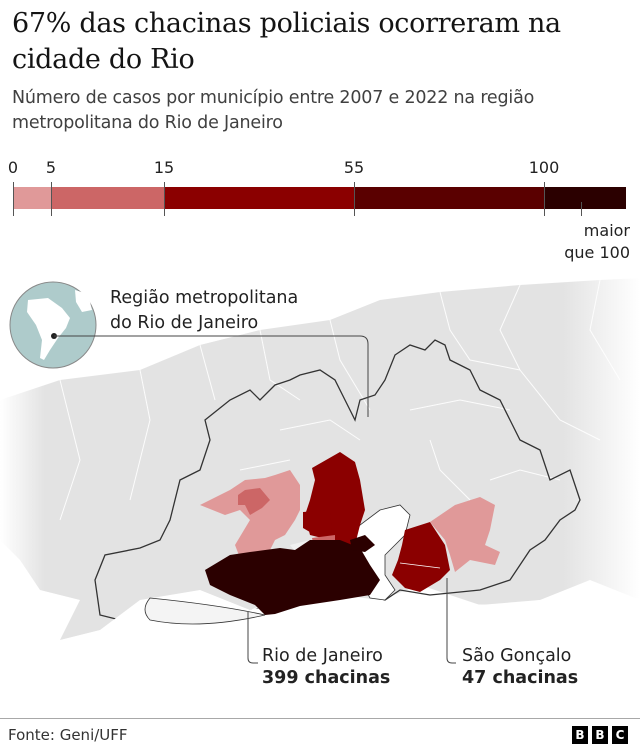  What do you see at coordinates (354, 167) in the screenshot?
I see `legend-tick-label: 55` at bounding box center [354, 167].